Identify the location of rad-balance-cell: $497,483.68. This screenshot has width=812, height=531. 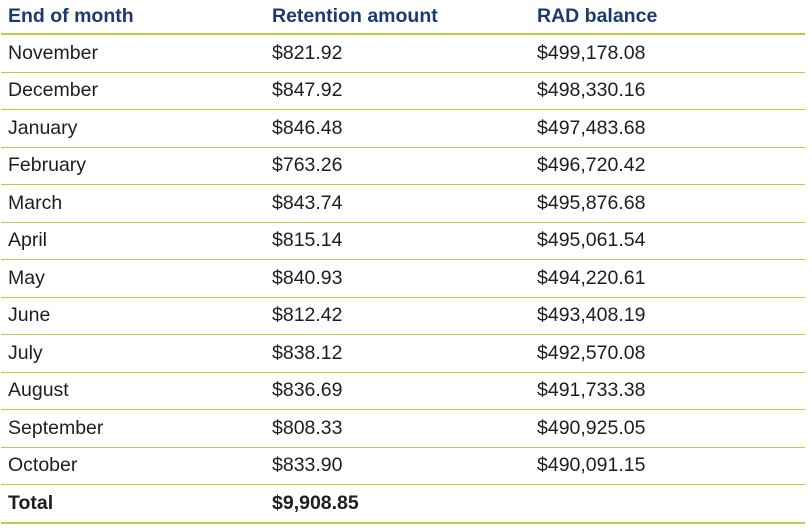
(591, 127).